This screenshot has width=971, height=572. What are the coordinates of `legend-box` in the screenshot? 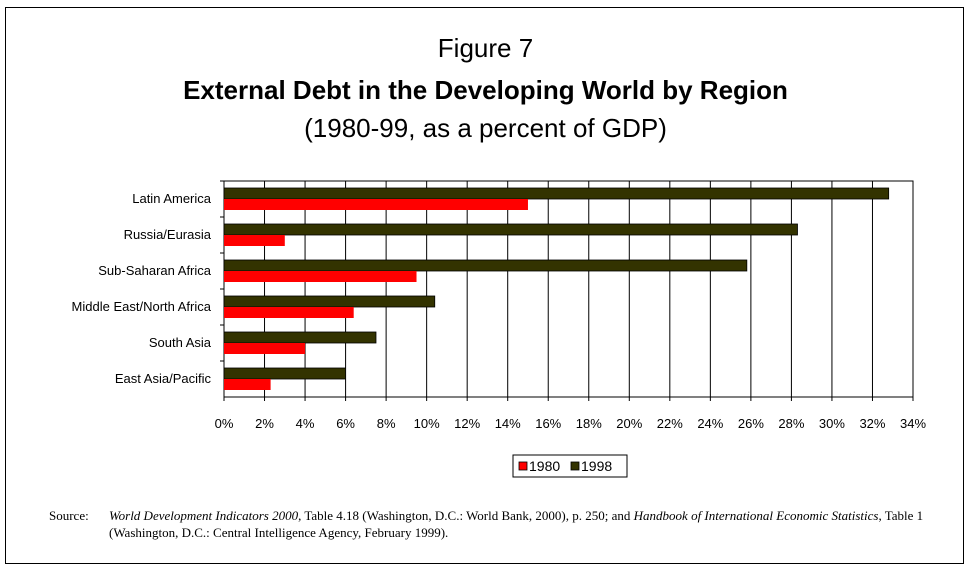 It's located at (570, 466).